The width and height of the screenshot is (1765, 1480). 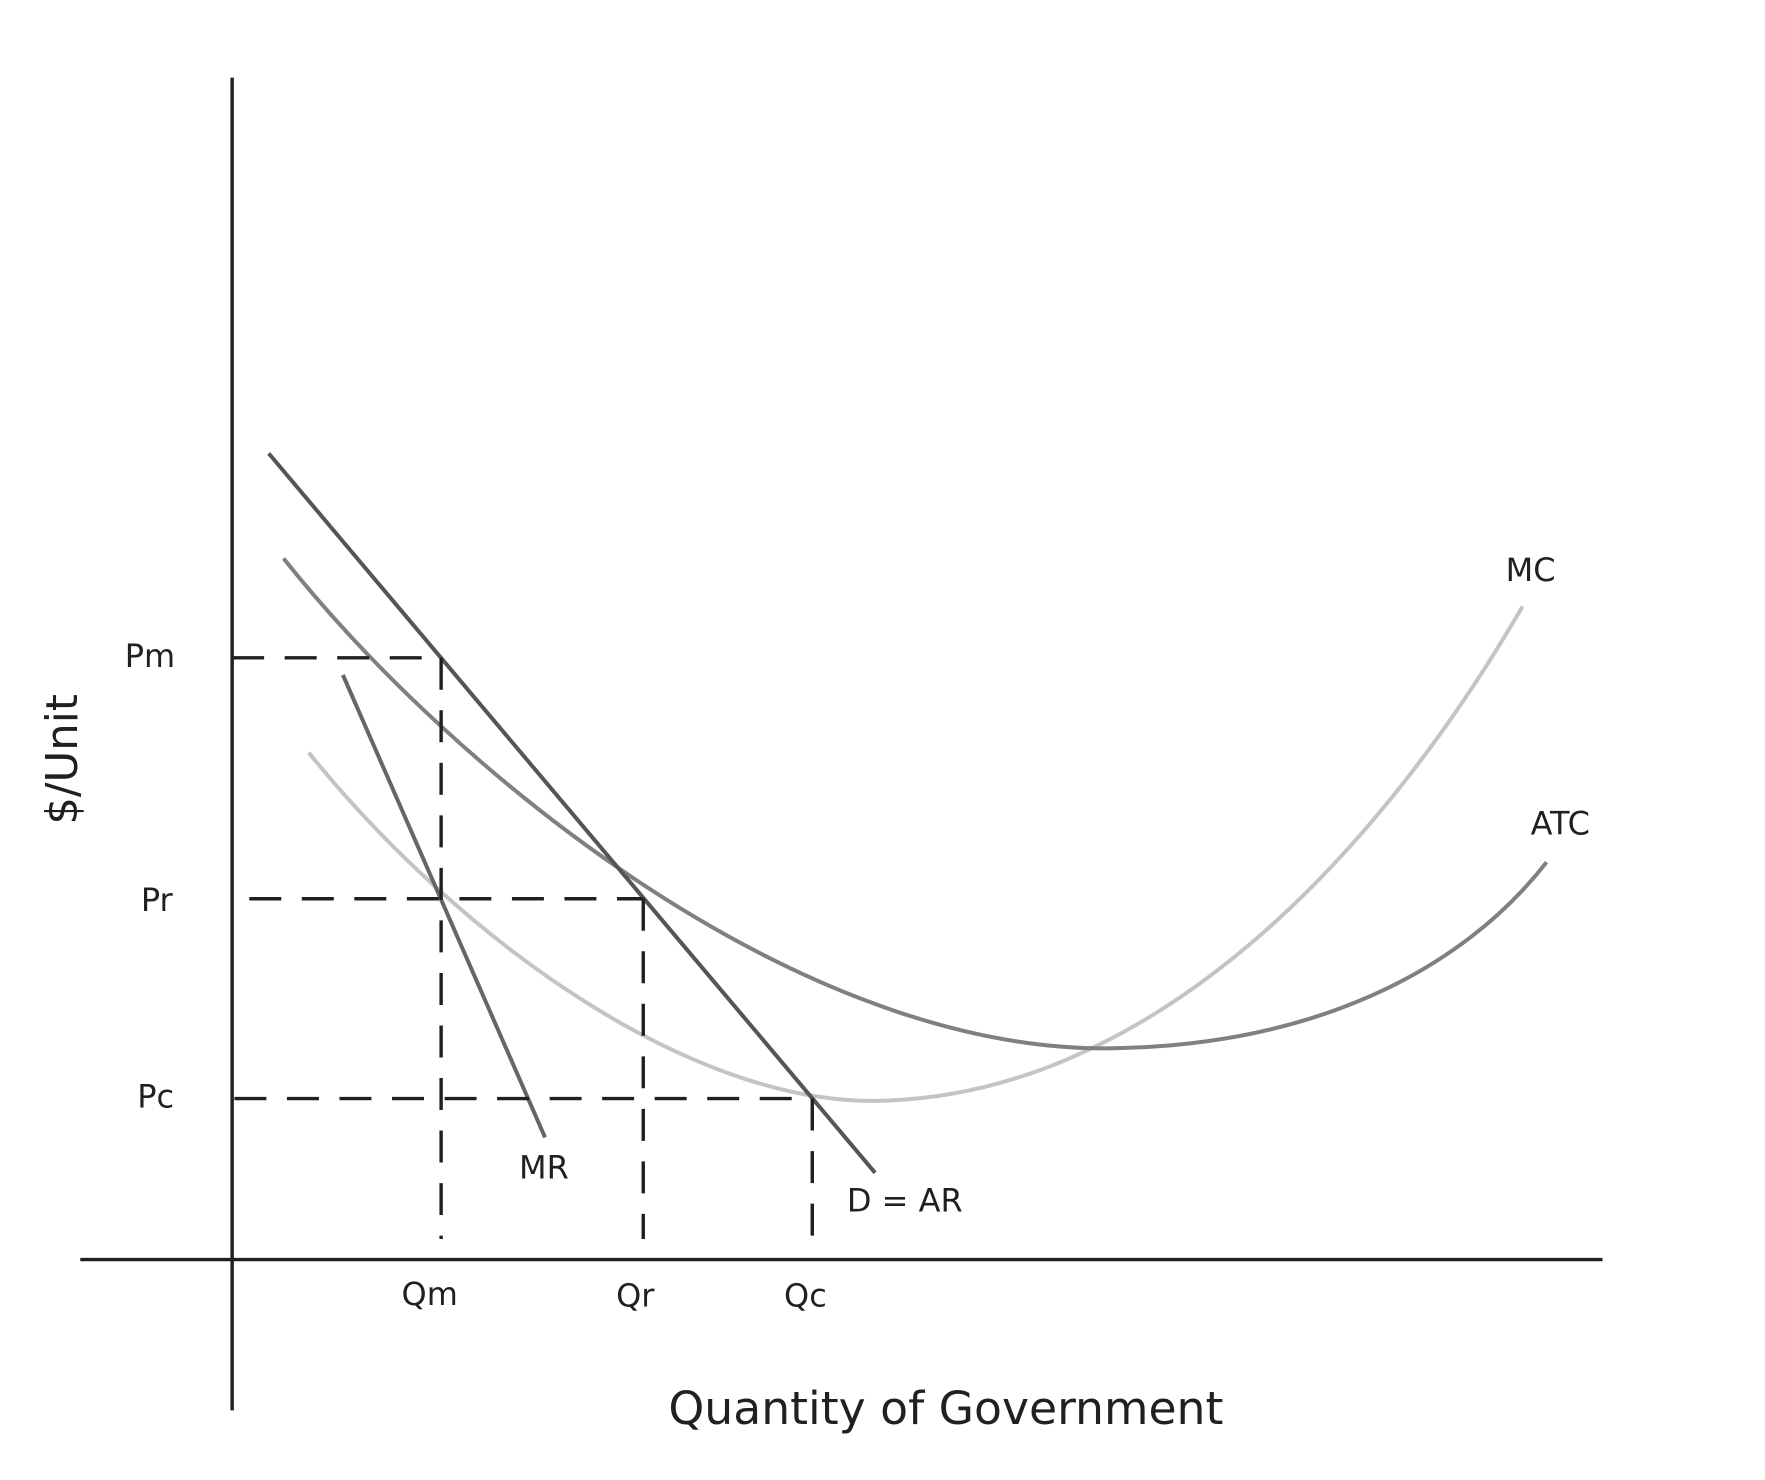 I want to click on price-label: Pc, so click(x=155, y=1097).